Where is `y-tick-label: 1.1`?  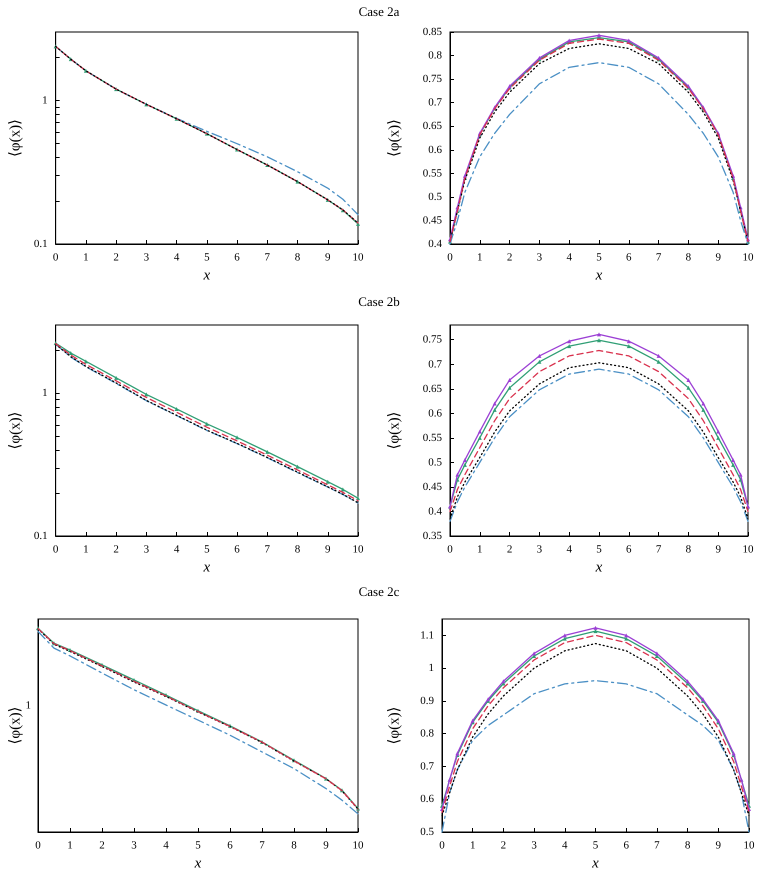
y-tick-label: 1.1 is located at coordinates (427, 635).